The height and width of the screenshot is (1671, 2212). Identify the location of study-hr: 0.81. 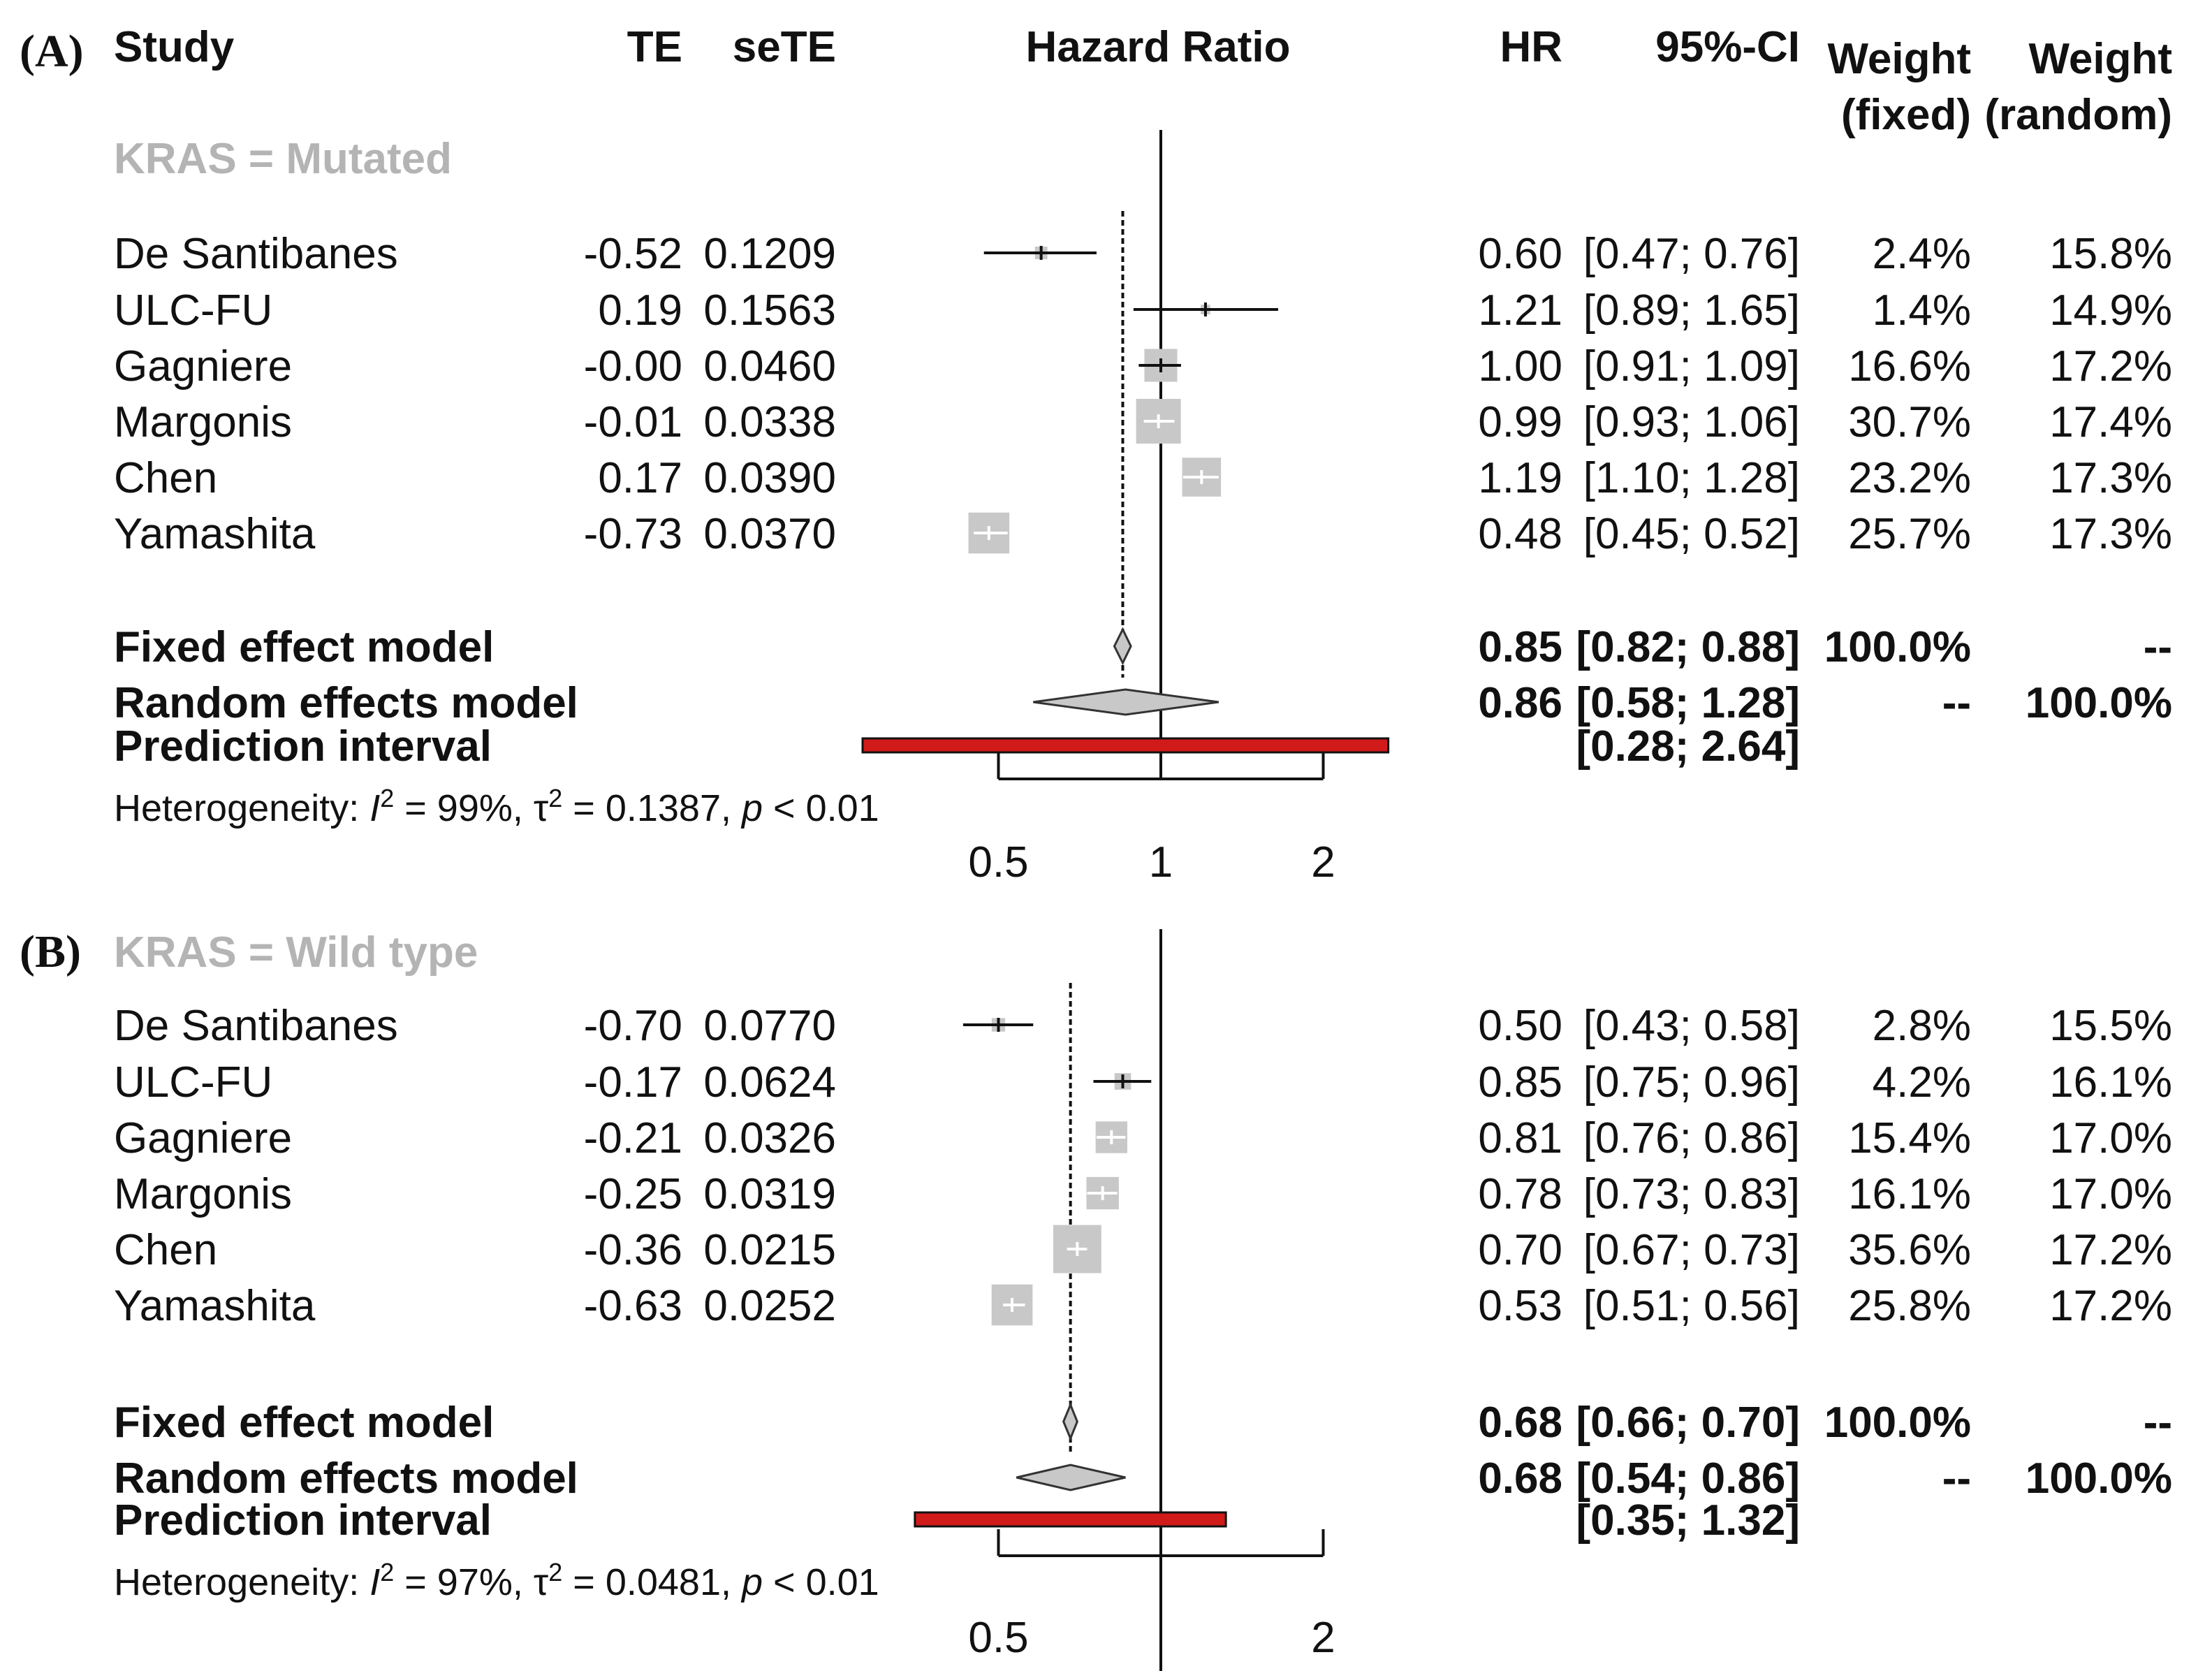
(1520, 1138).